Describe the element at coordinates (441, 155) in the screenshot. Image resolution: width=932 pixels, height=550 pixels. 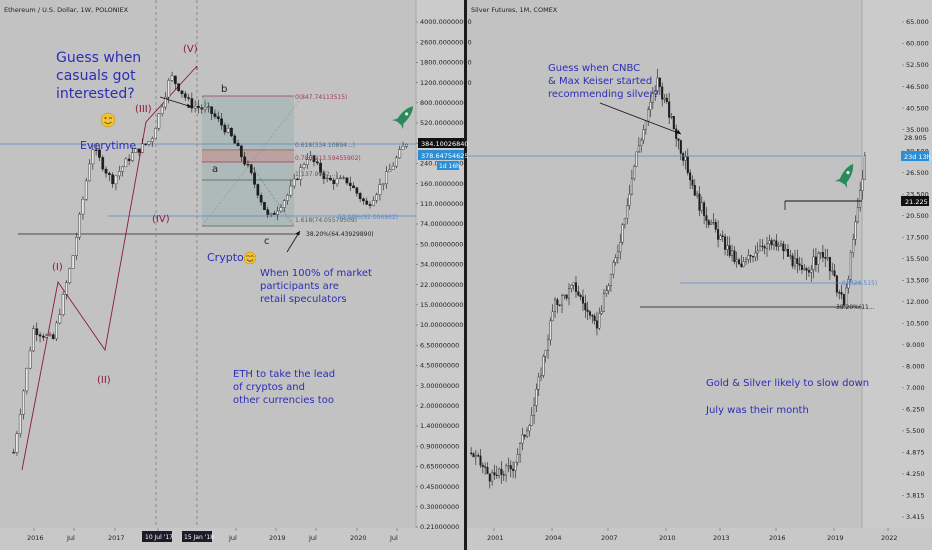
I see `line-price-tag` at that location.